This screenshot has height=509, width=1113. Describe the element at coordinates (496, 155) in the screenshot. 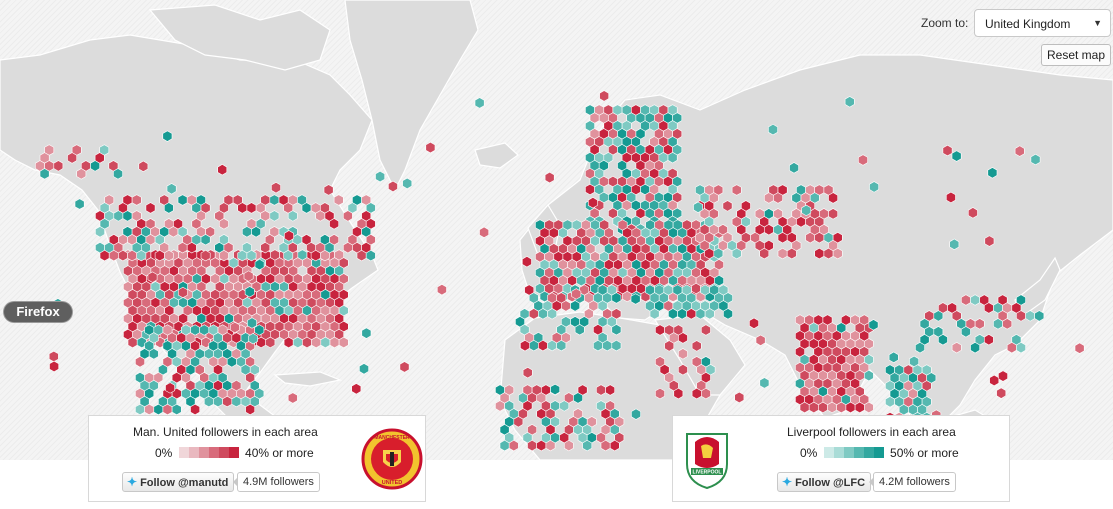

I see `iceland-land` at that location.